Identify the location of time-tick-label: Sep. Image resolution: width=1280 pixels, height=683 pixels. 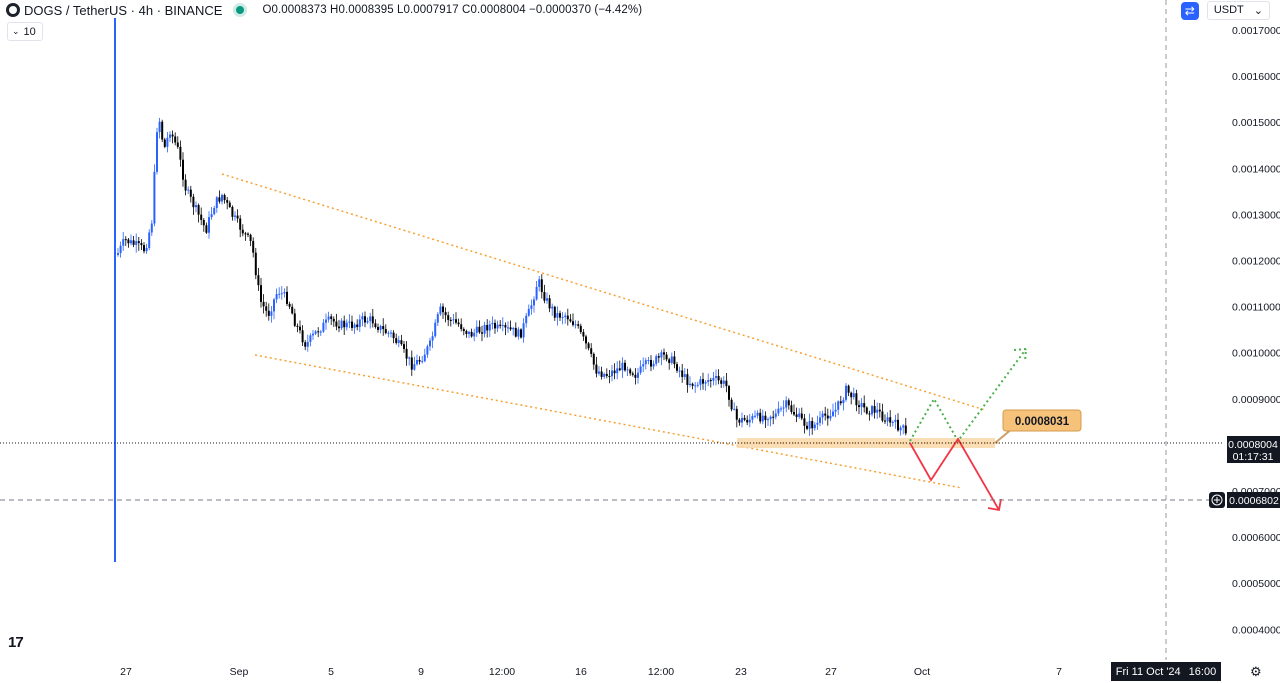
(239, 672).